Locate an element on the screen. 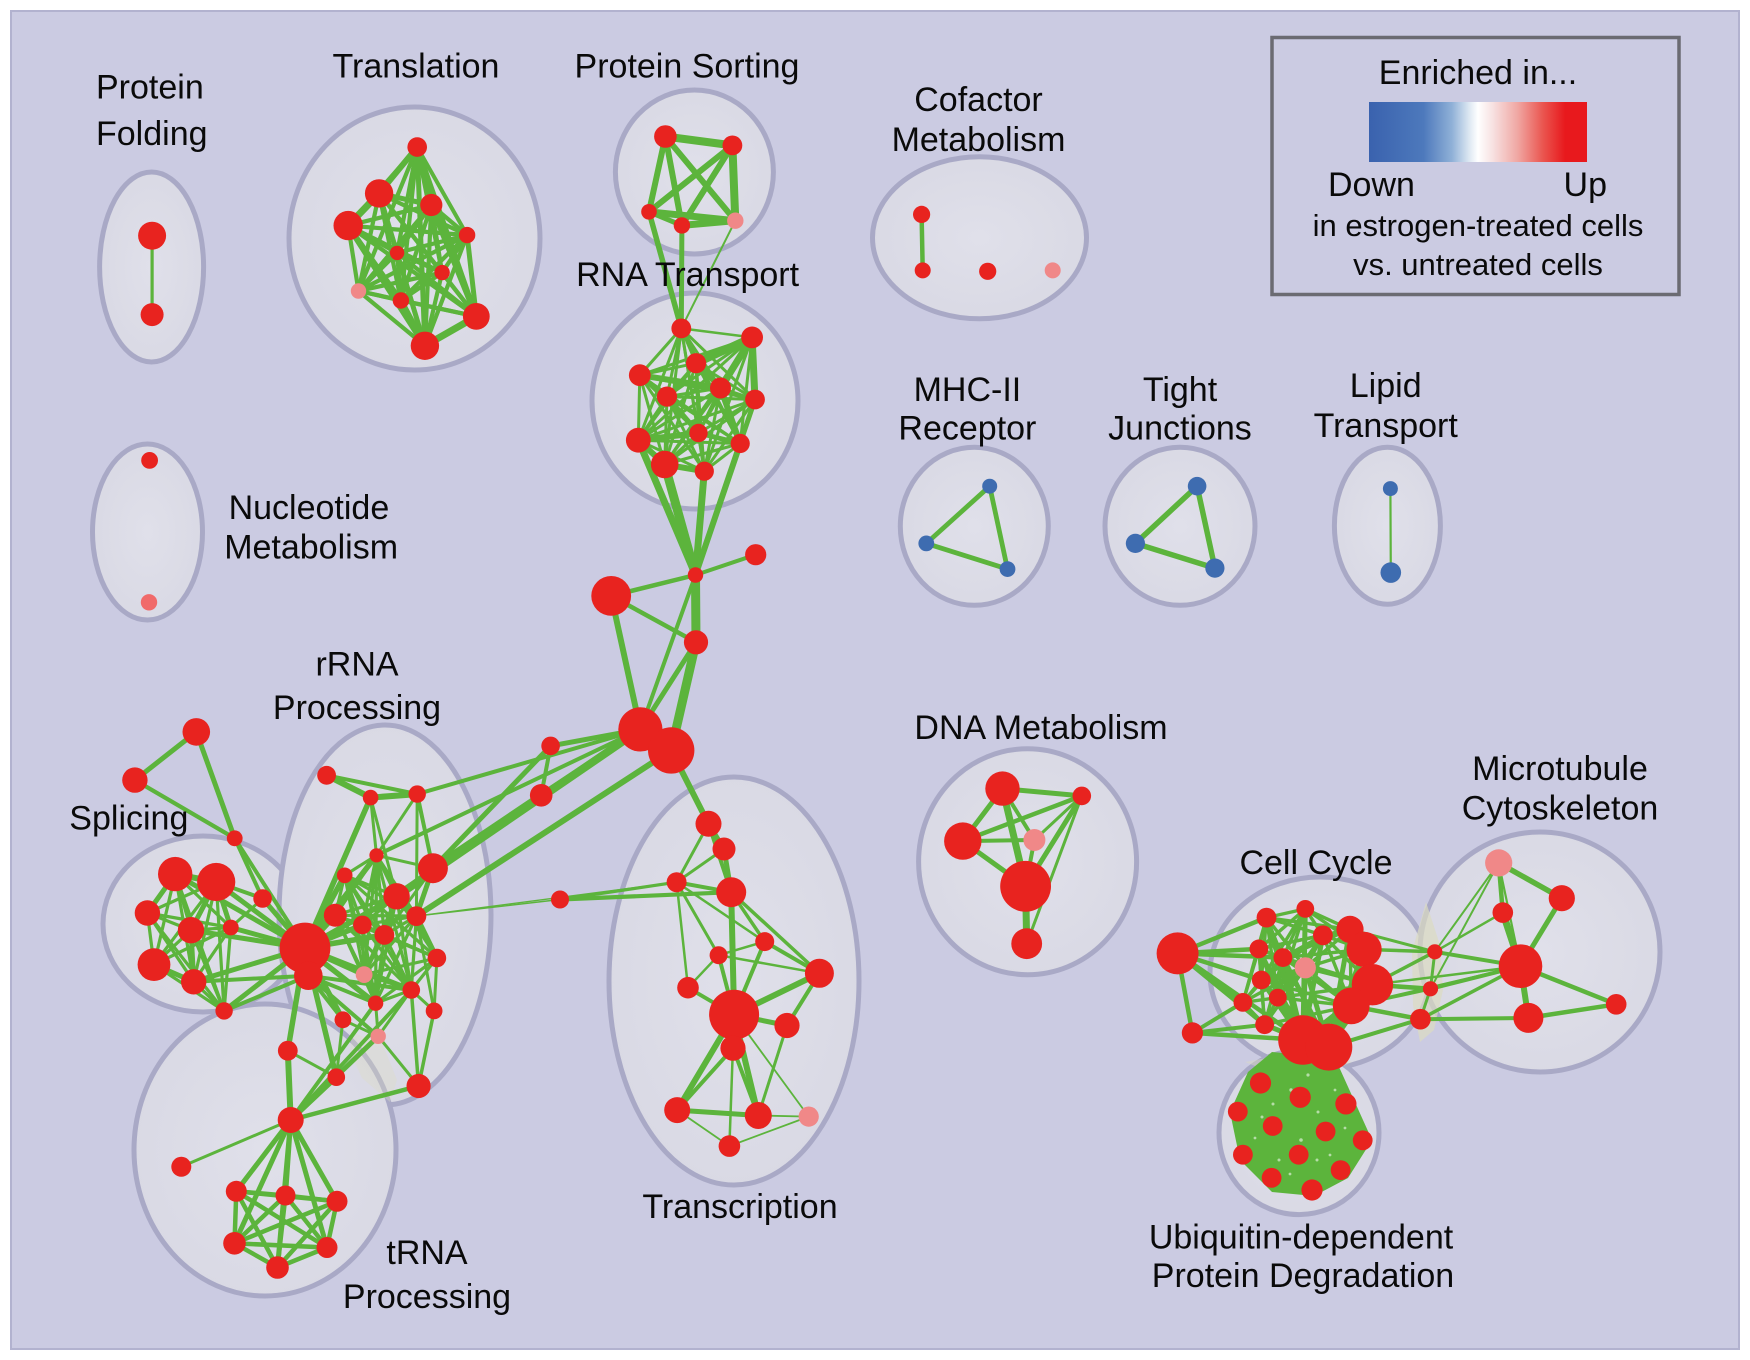 Image resolution: width=1750 pixels, height=1360 pixels. svg-text: Receptor is located at coordinates (967, 429).